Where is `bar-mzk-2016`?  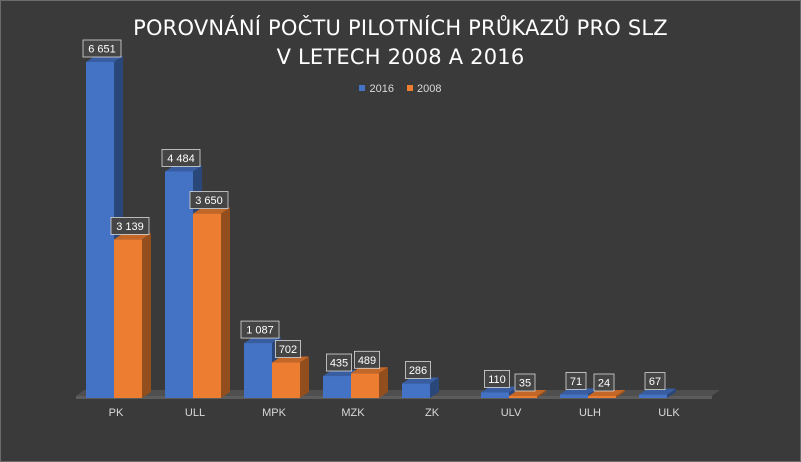
bar-mzk-2016 is located at coordinates (337, 387).